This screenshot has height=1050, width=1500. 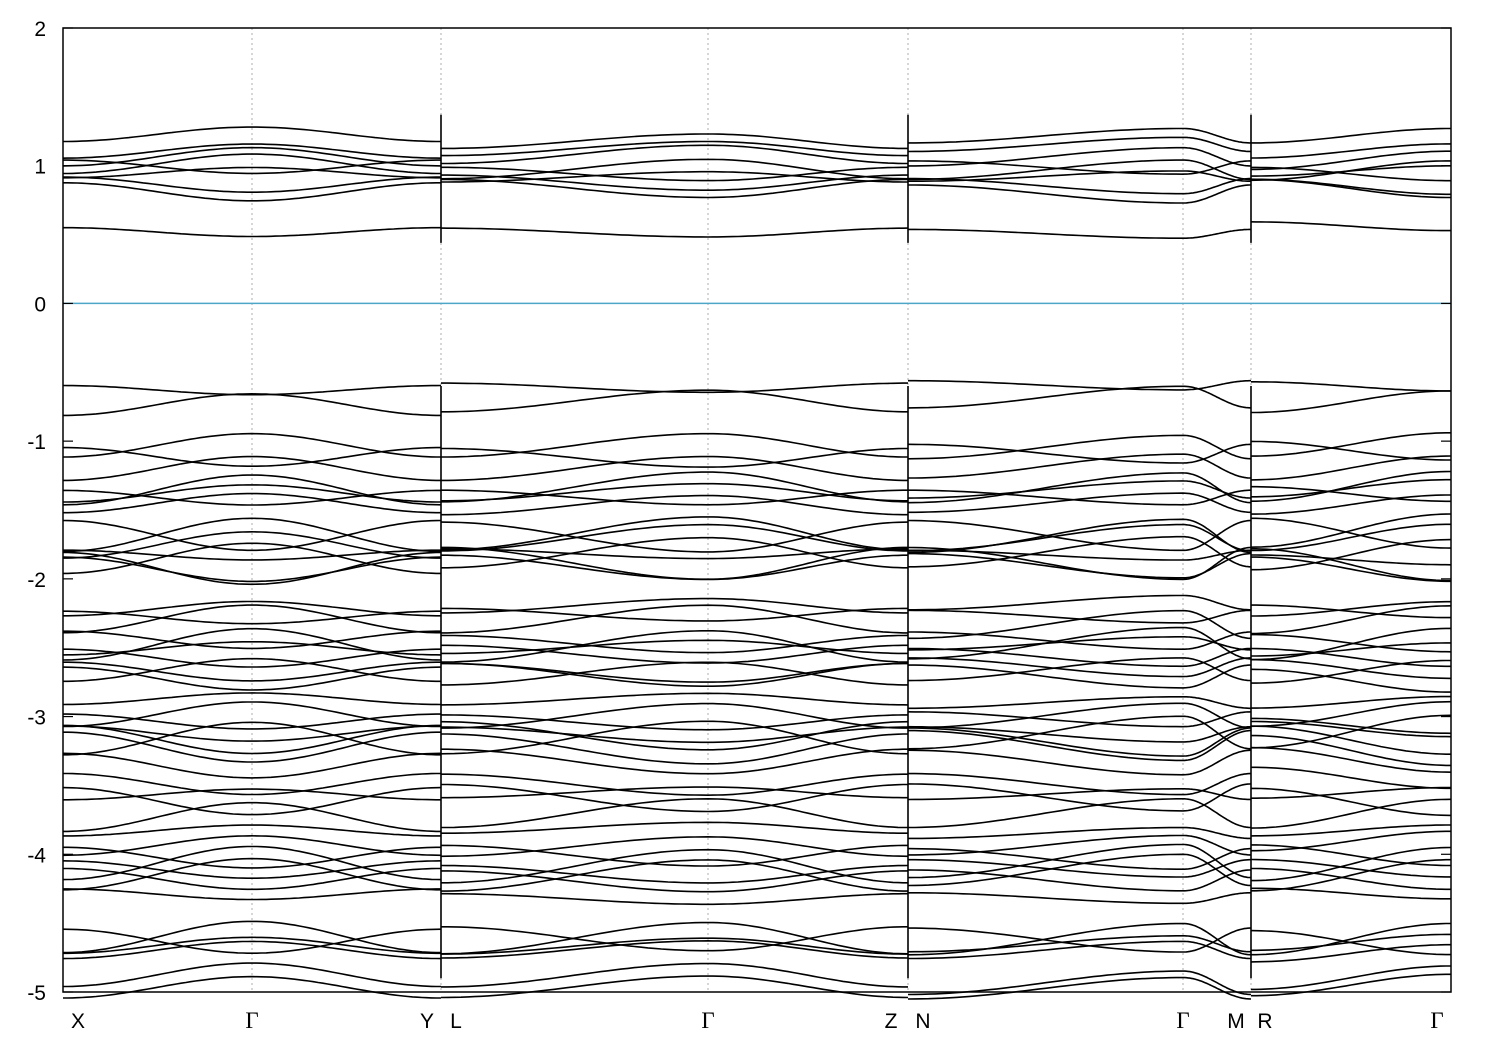 What do you see at coordinates (707, 1020) in the screenshot?
I see `x-tick-label: Γ` at bounding box center [707, 1020].